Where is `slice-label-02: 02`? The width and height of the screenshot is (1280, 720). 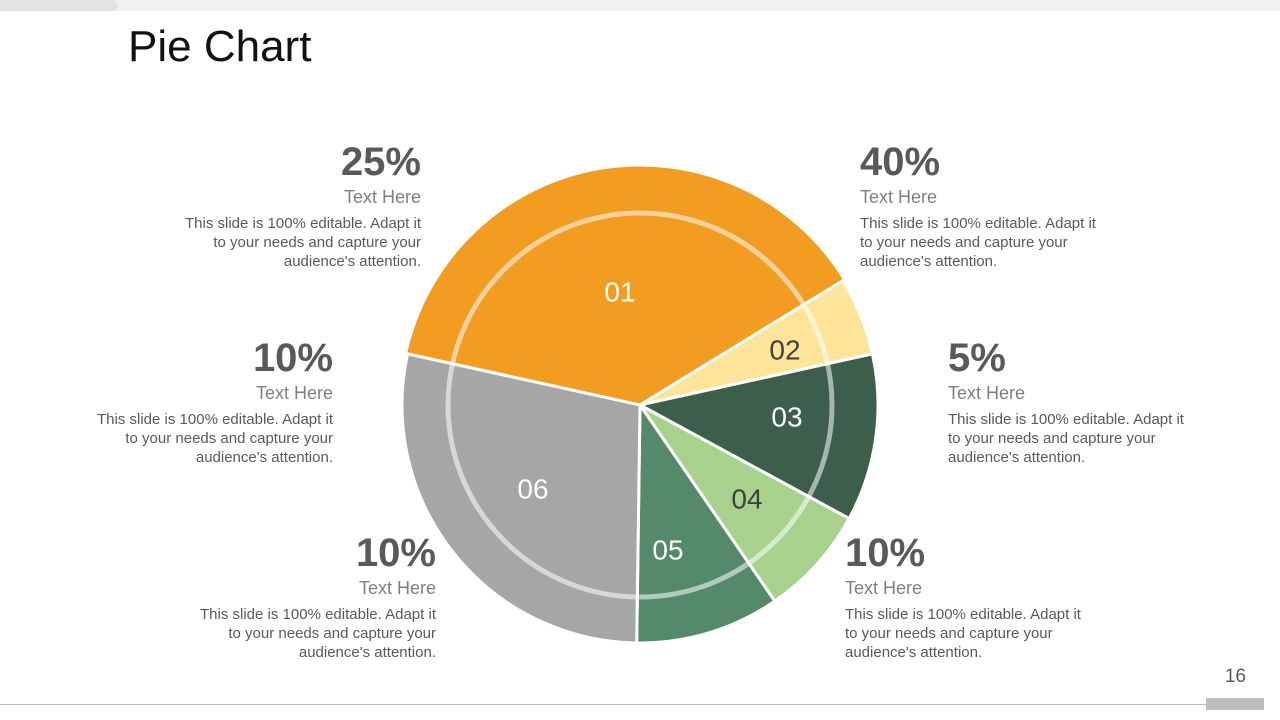 slice-label-02: 02 is located at coordinates (784, 350).